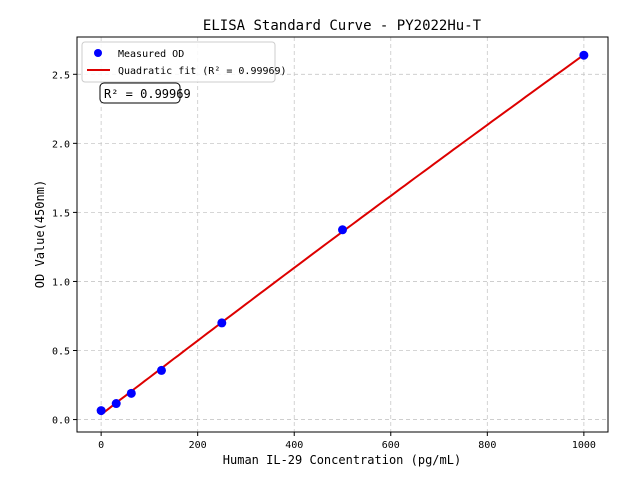  I want to click on chart-title: ELISA Standard Curve - PY2022Hu-T, so click(342, 26).